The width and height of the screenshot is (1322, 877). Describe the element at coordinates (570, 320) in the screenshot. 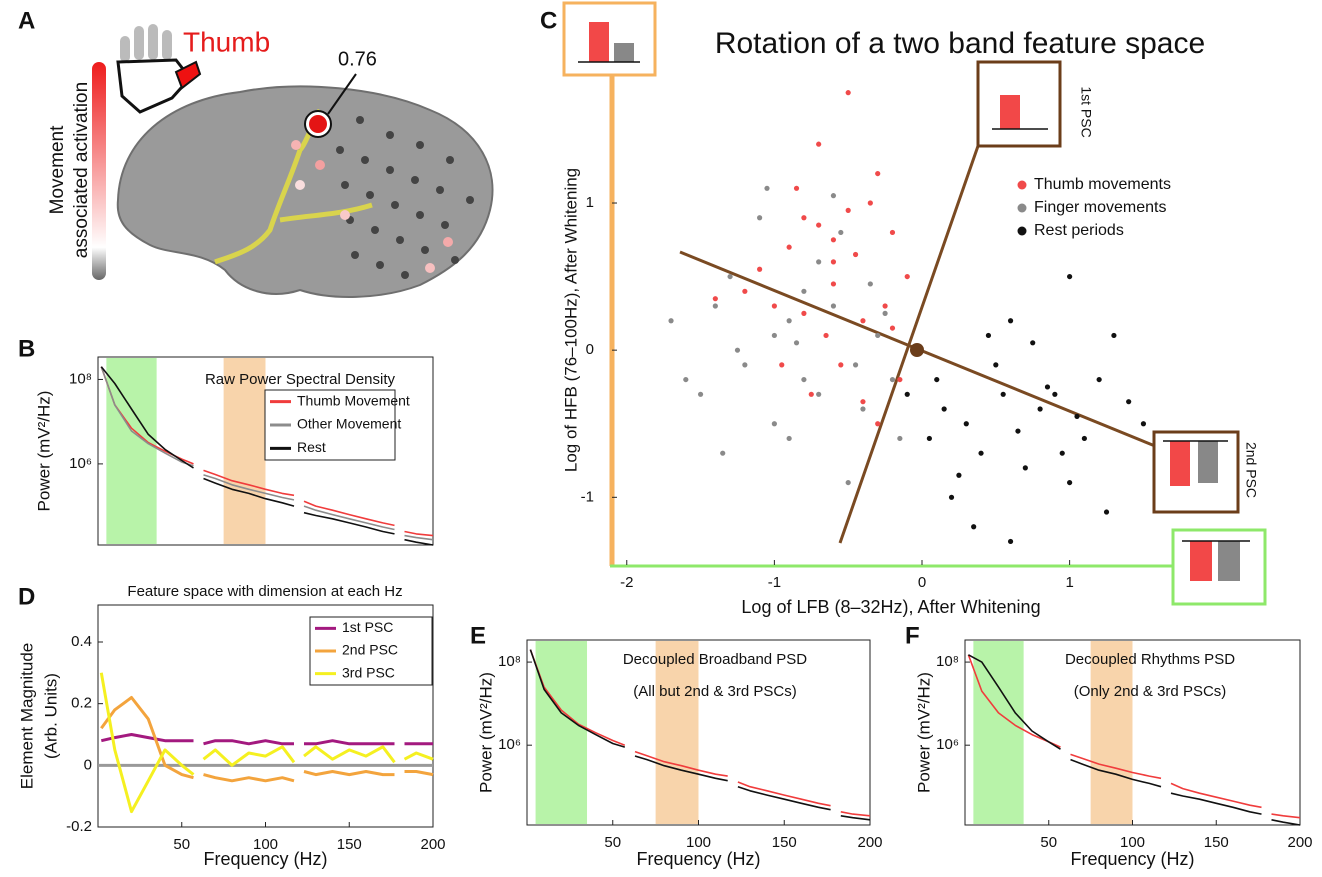

I see `y-axis-label: Log of HFB (76–100Hz), After Whitening` at that location.